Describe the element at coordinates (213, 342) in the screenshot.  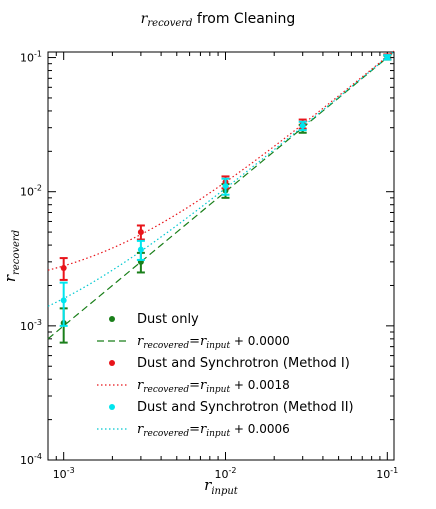
I see `legend-fit-label-0: rrecovered=rinput + 0.0000` at that location.